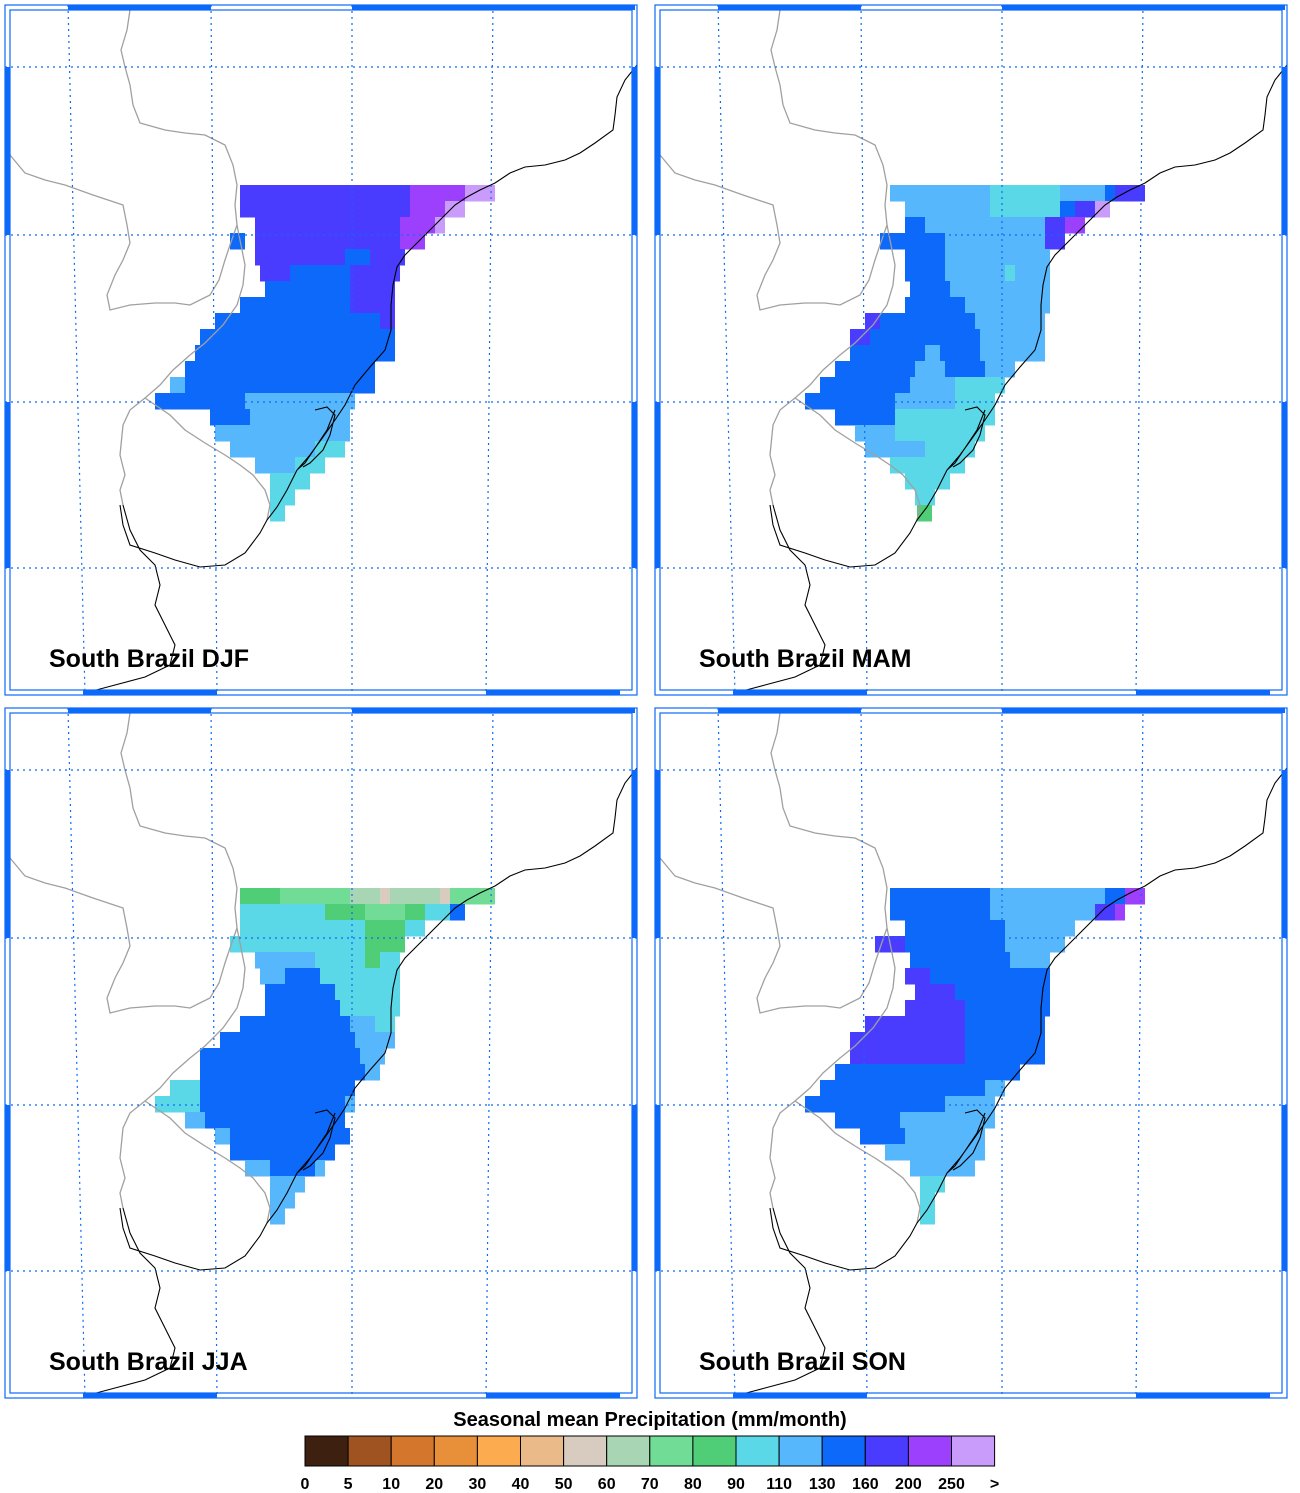 Image resolution: width=1300 pixels, height=1493 pixels. I want to click on legend-label: >, so click(994, 1484).